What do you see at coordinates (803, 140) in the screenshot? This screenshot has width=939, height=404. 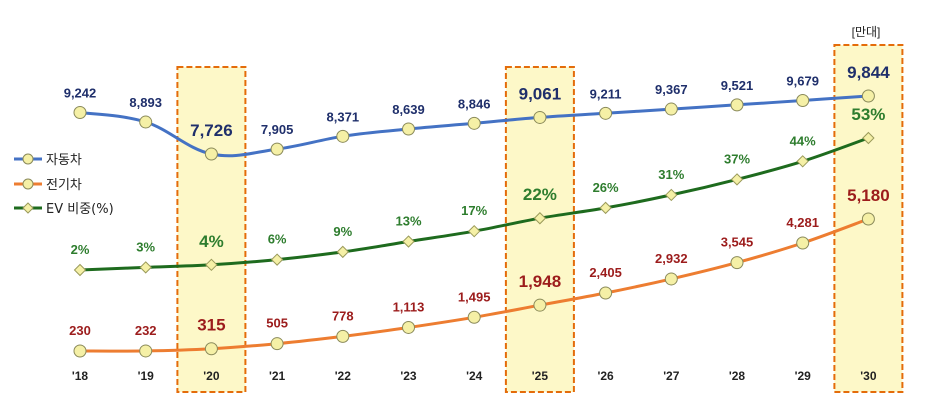 I see `data-label: 44%` at bounding box center [803, 140].